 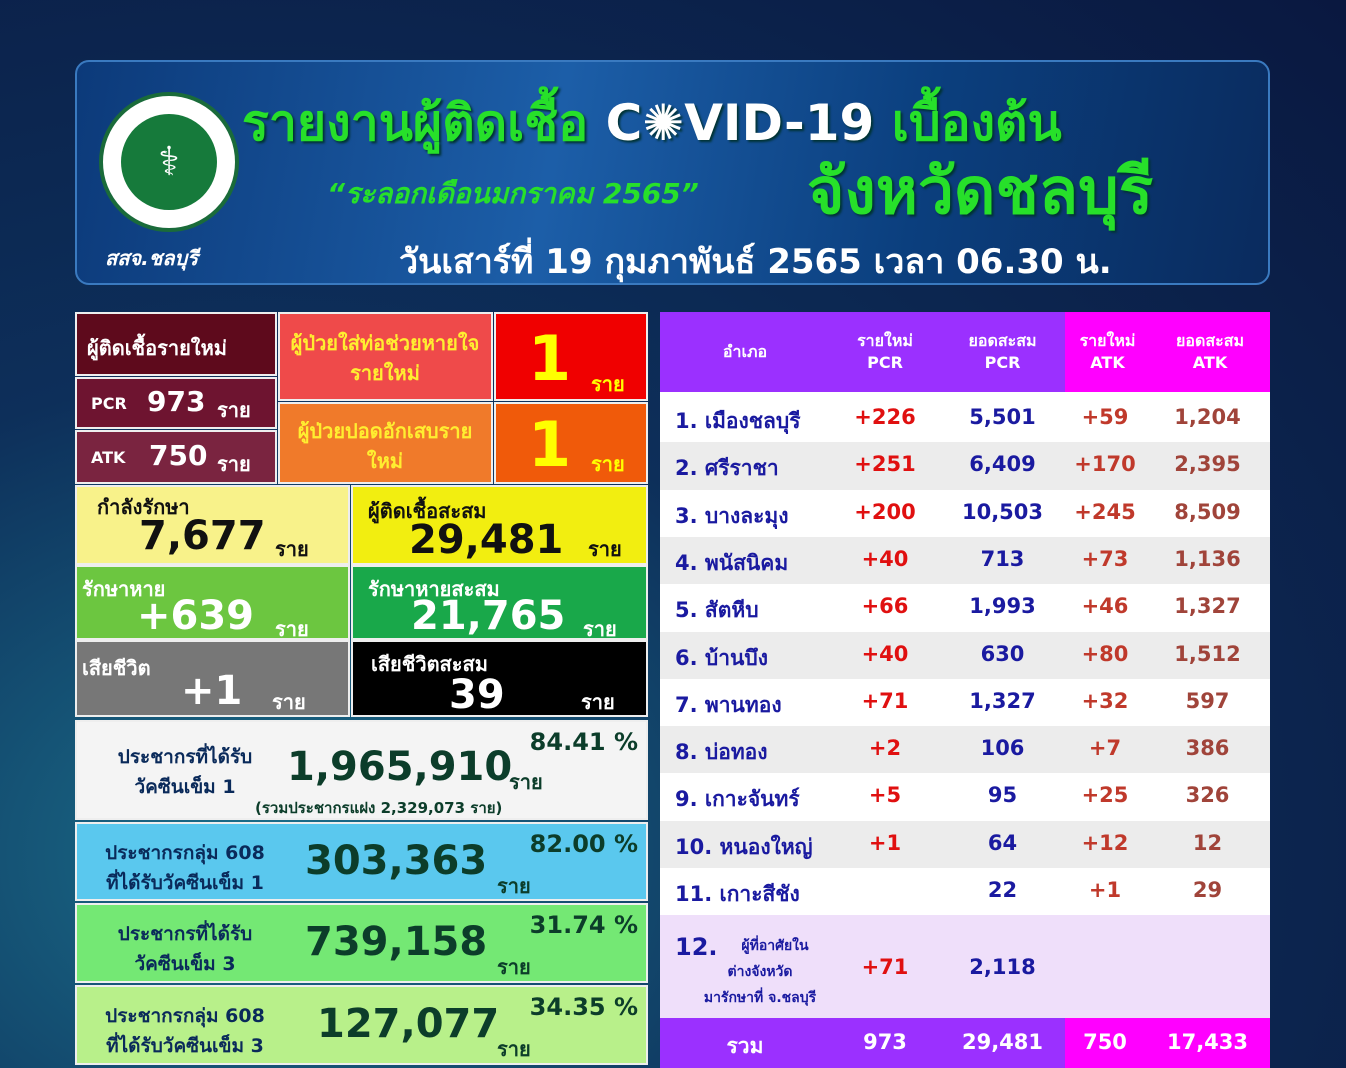 I want to click on total-atk-cum: 17,433, so click(x=1207, y=1042).